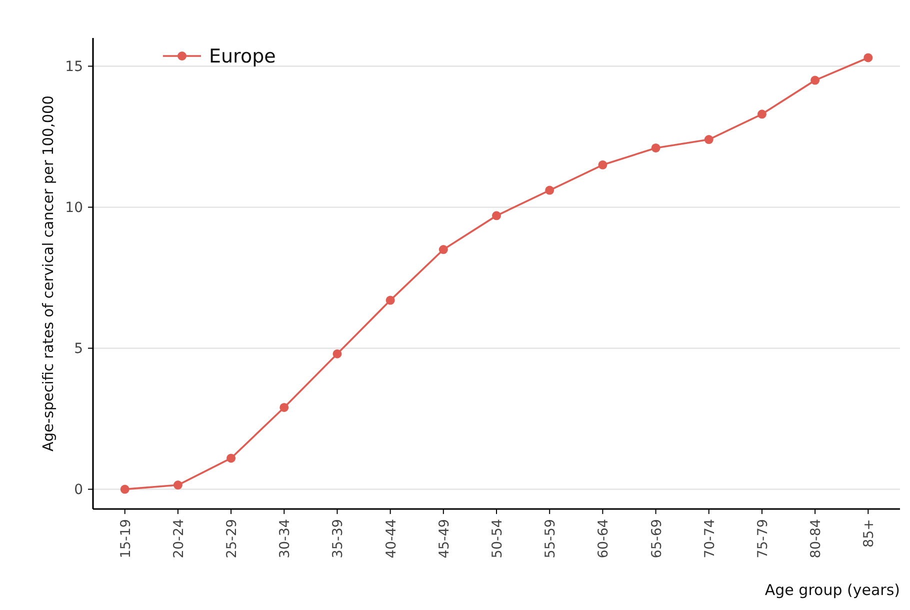 The image size is (910, 610). I want to click on y-axis-title: Age-specific rates of cervical cancer per 100,000, so click(49, 273).